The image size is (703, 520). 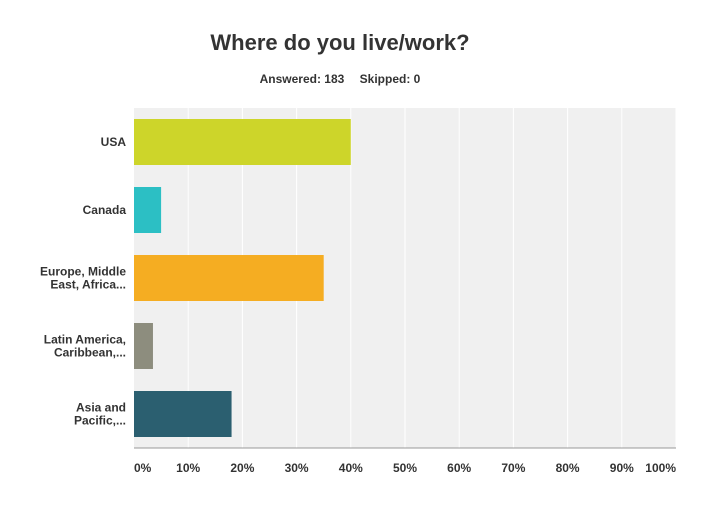 What do you see at coordinates (459, 468) in the screenshot?
I see `x-tick-label: 60%` at bounding box center [459, 468].